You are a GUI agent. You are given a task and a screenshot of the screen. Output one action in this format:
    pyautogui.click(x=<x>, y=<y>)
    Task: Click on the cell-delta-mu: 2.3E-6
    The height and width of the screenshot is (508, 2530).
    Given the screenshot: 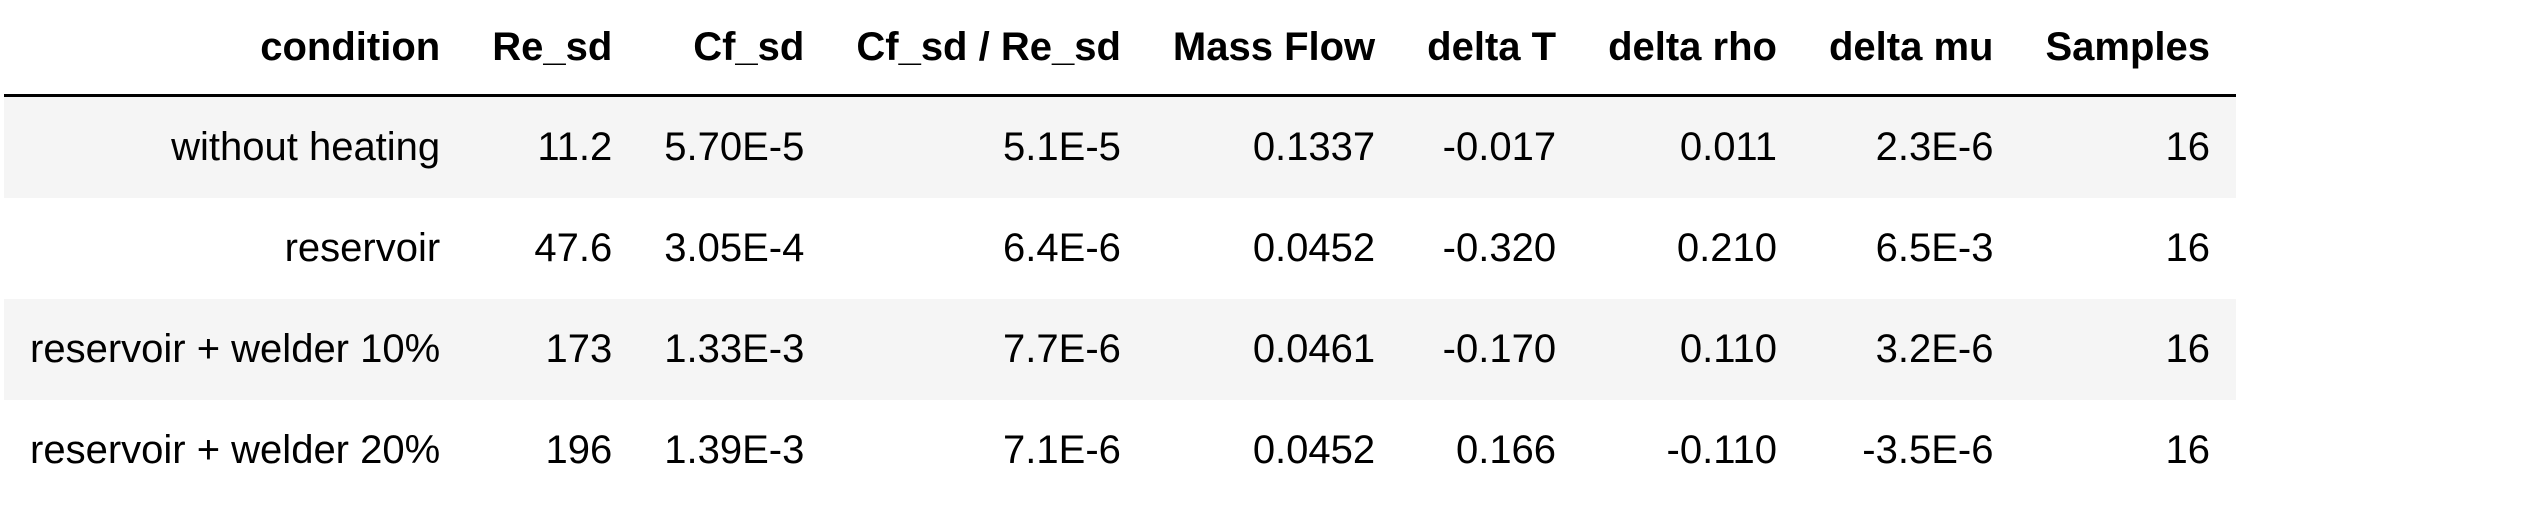 What is the action you would take?
    pyautogui.click(x=1911, y=146)
    